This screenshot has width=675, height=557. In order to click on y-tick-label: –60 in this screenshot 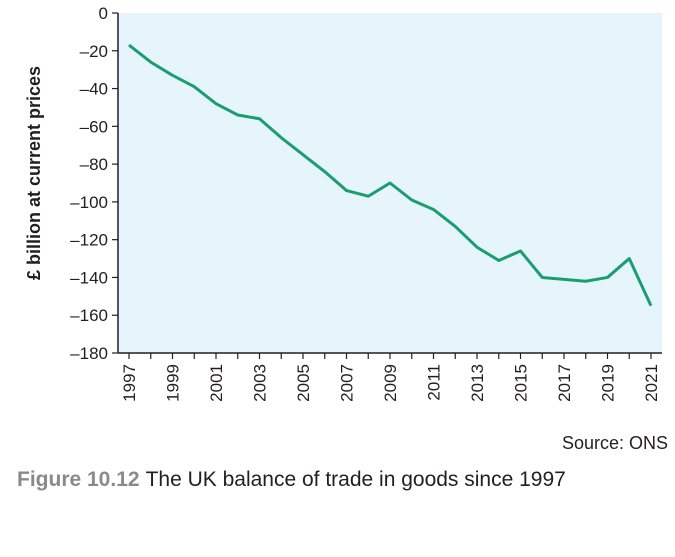, I will do `click(94, 126)`.